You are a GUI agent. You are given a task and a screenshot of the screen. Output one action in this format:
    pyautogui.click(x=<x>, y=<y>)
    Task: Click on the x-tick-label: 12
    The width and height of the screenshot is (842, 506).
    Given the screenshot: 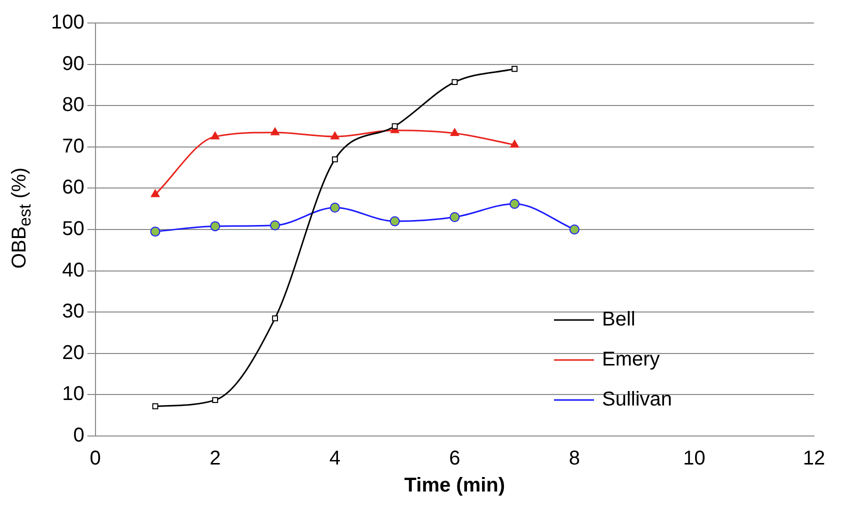 What is the action you would take?
    pyautogui.click(x=814, y=459)
    